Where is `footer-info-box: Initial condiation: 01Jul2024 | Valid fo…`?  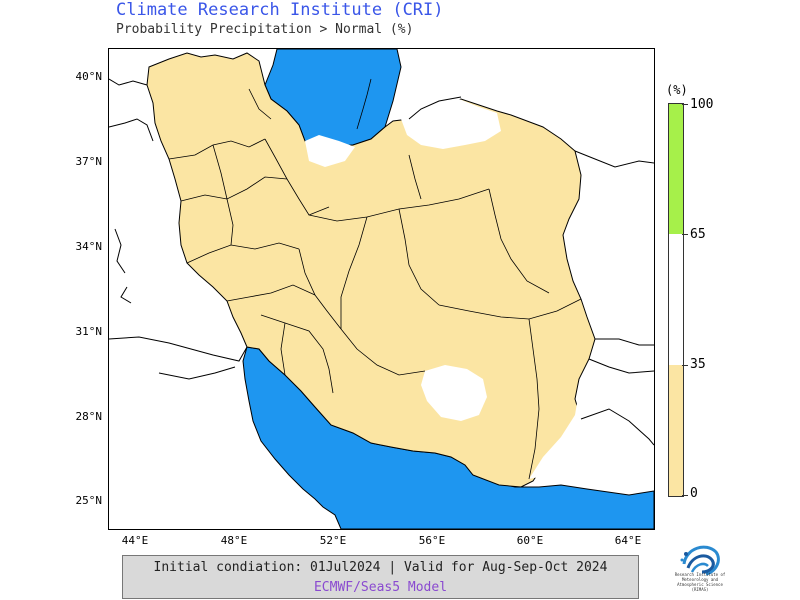 footer-info-box: Initial condiation: 01Jul2024 | Valid fo… is located at coordinates (380, 577).